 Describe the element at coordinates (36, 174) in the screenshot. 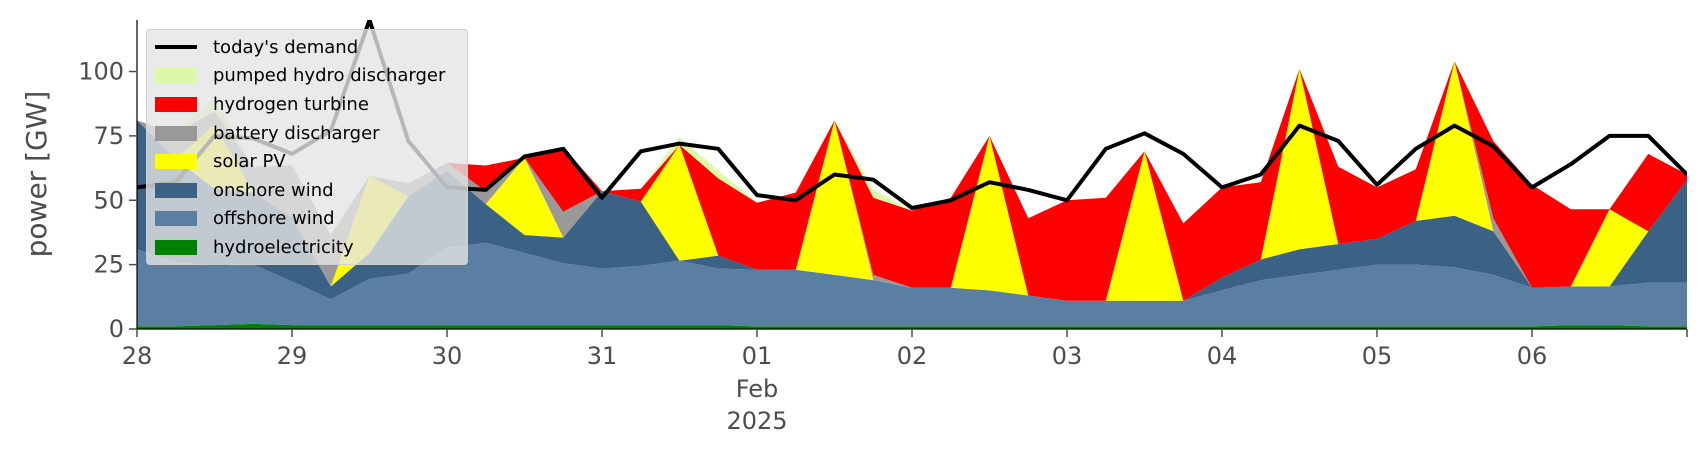

I see `y-axis-label: power [GW]` at that location.